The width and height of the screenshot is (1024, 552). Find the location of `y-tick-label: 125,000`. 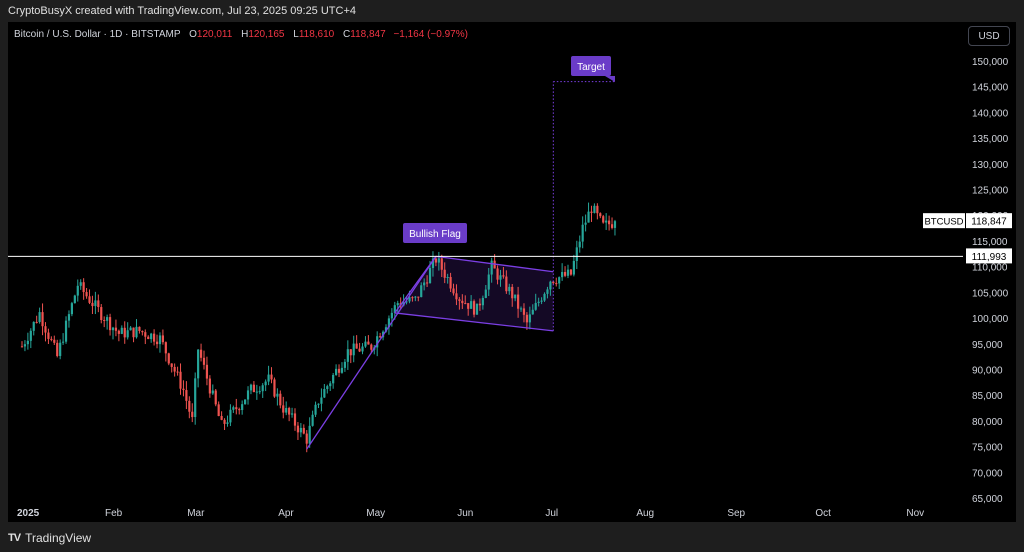

y-tick-label: 125,000 is located at coordinates (990, 191).